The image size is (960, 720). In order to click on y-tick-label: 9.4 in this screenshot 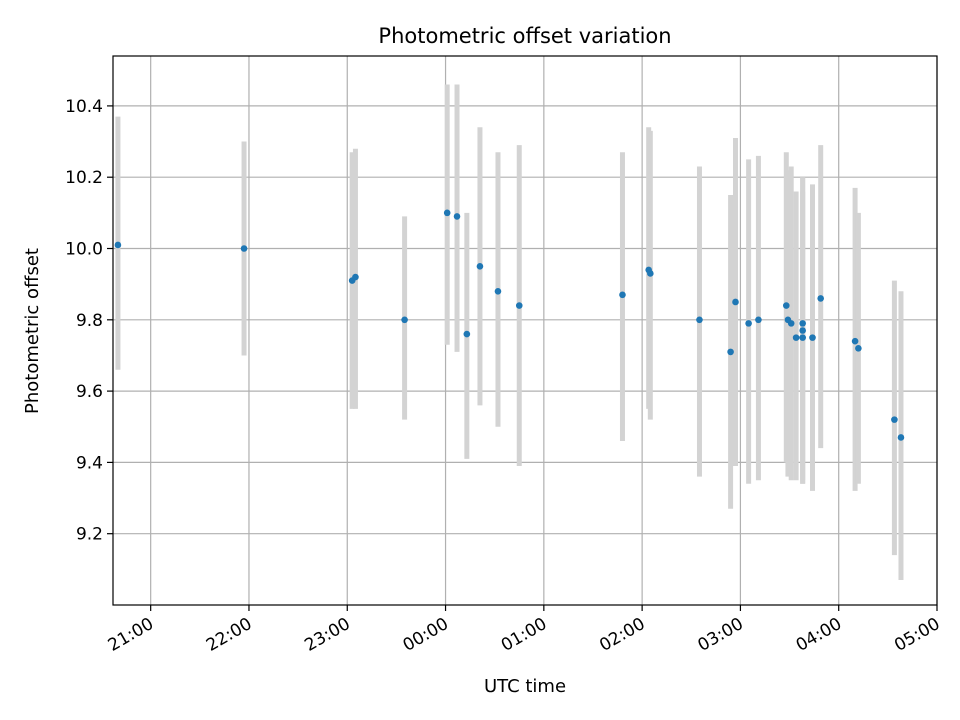, I will do `click(89, 463)`.